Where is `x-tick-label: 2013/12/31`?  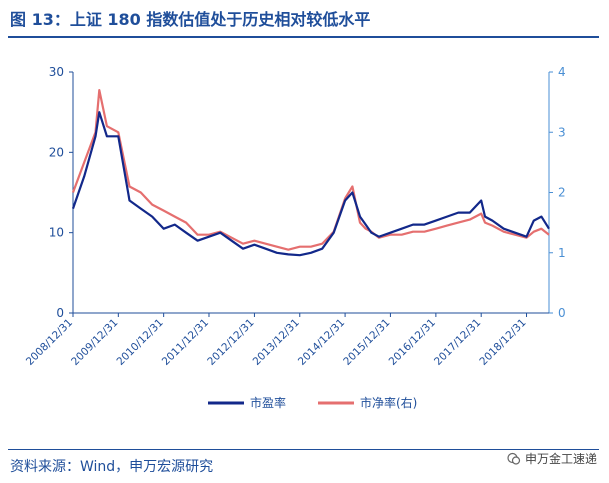 x-tick-label: 2013/12/31 is located at coordinates (276, 342).